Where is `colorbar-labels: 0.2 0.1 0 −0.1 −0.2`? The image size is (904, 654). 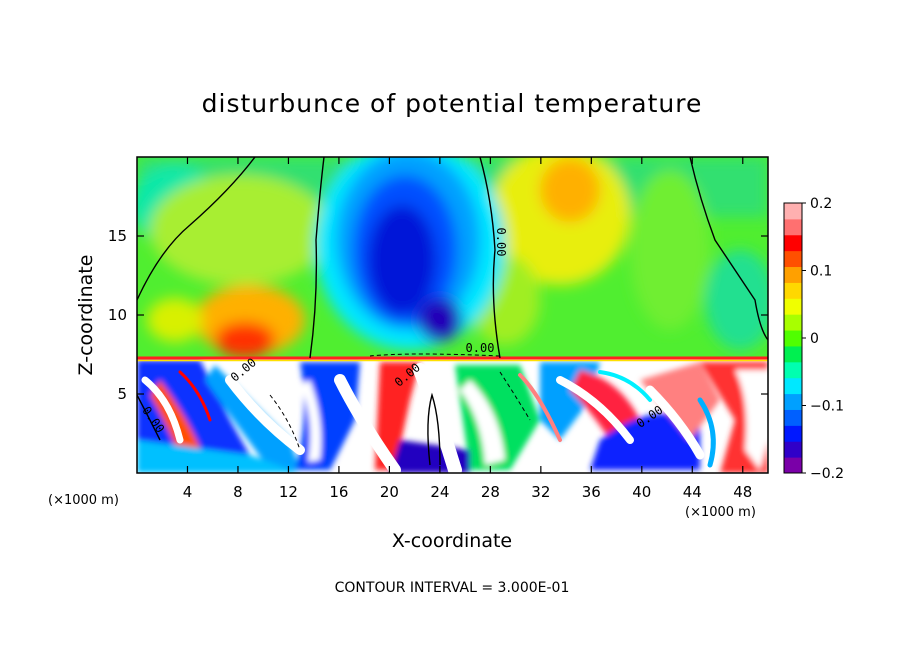 colorbar-labels: 0.2 0.1 0 −0.1 −0.2 is located at coordinates (823, 339).